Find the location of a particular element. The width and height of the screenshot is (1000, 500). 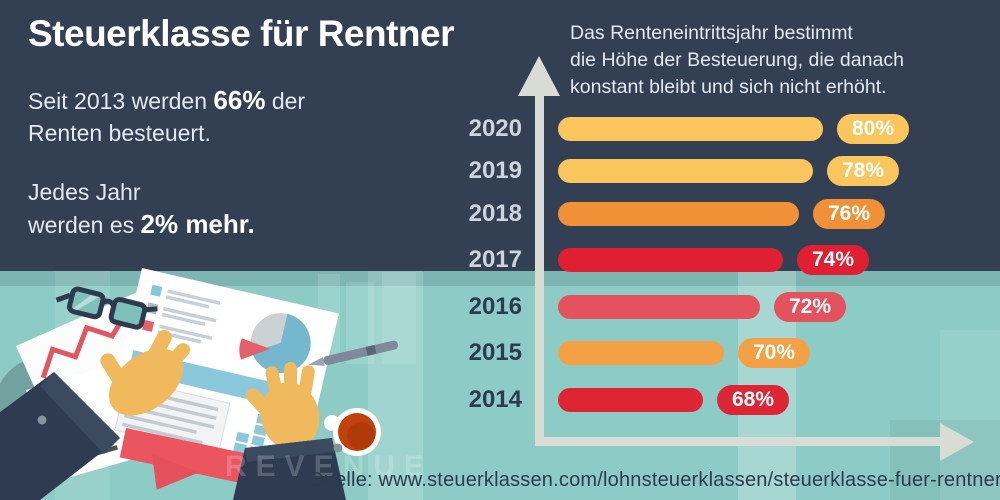

y-axis-line is located at coordinates (539, 269).